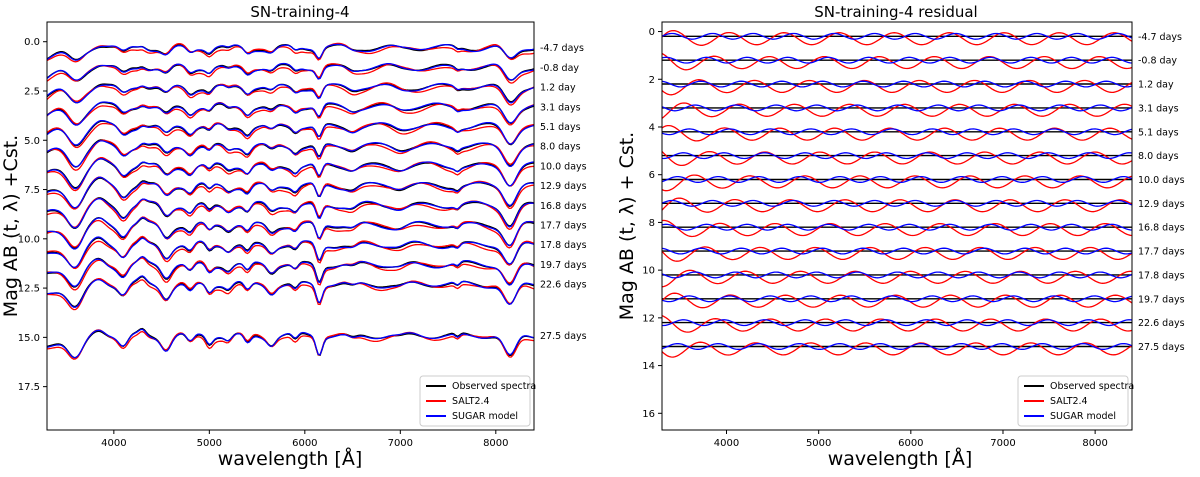 This screenshot has width=1200, height=477. What do you see at coordinates (32, 215) in the screenshot?
I see `y-axis-ticks: 0.0 2.5 5.0 7.5 10.0 12.5 15.0 17.5` at bounding box center [32, 215].